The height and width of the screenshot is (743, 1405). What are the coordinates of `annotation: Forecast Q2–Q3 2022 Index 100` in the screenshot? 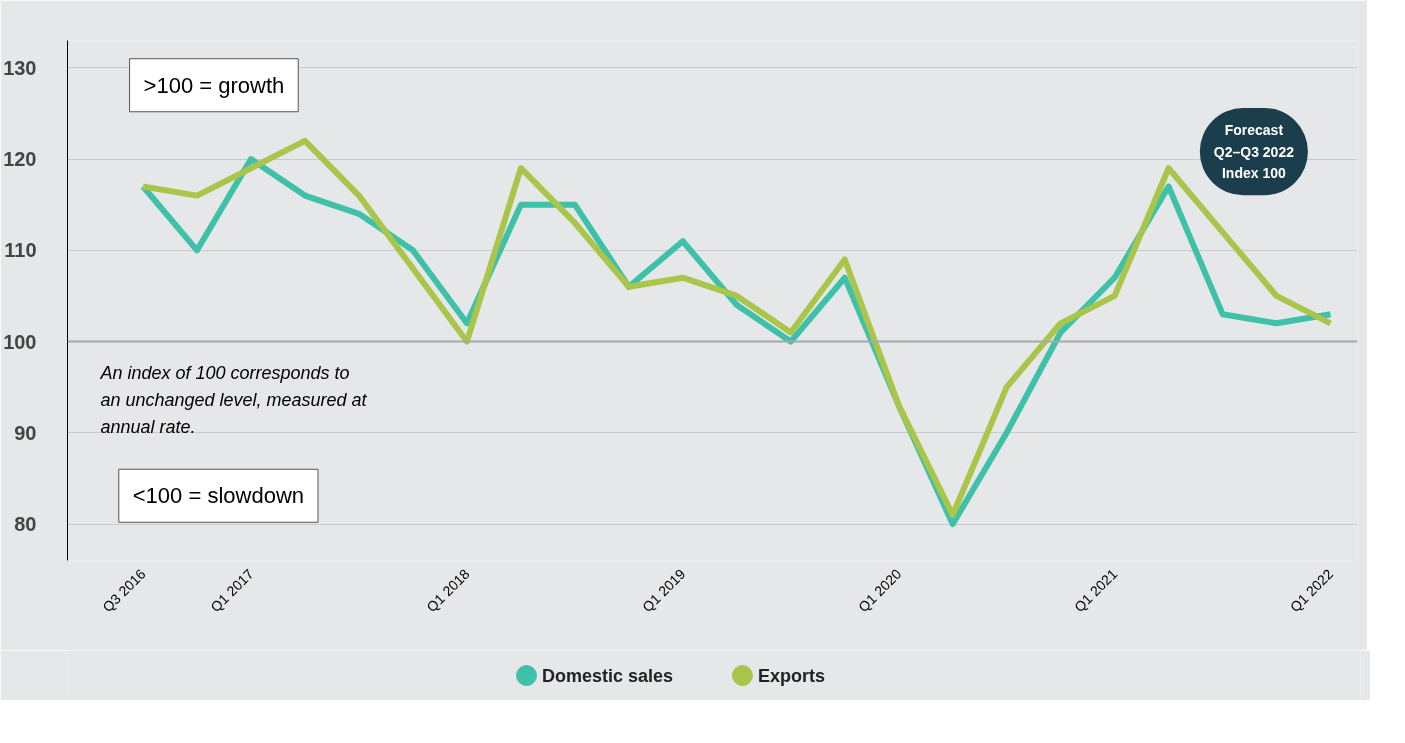 It's located at (1254, 152).